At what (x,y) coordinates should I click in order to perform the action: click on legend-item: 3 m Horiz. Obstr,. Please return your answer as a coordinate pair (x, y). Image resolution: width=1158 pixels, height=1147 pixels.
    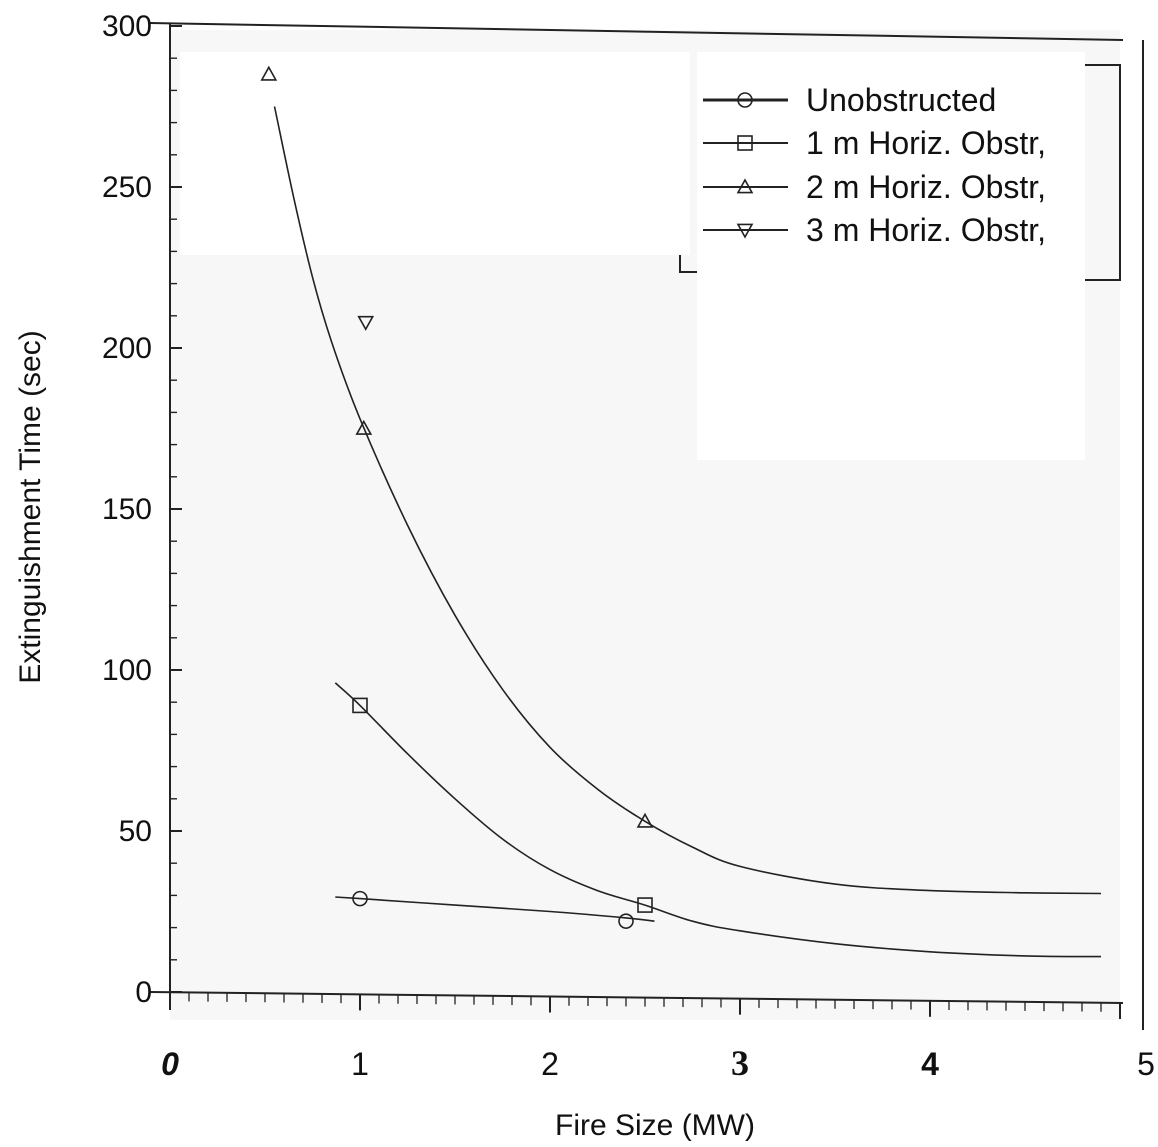
    Looking at the image, I should click on (874, 230).